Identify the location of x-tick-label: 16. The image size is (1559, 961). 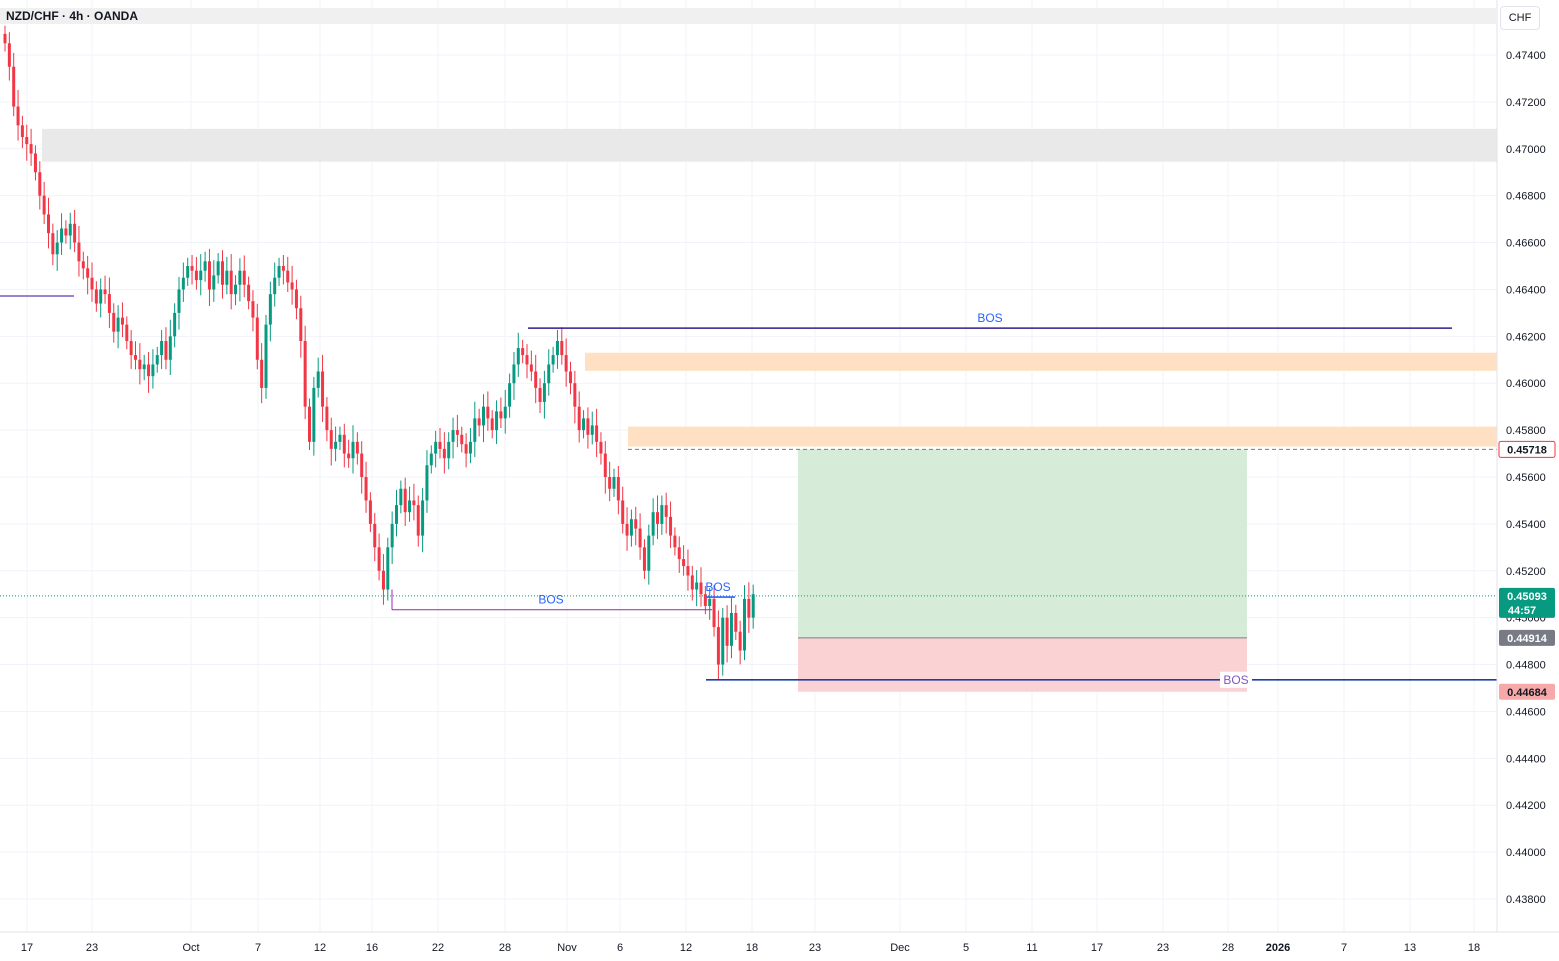
(372, 948).